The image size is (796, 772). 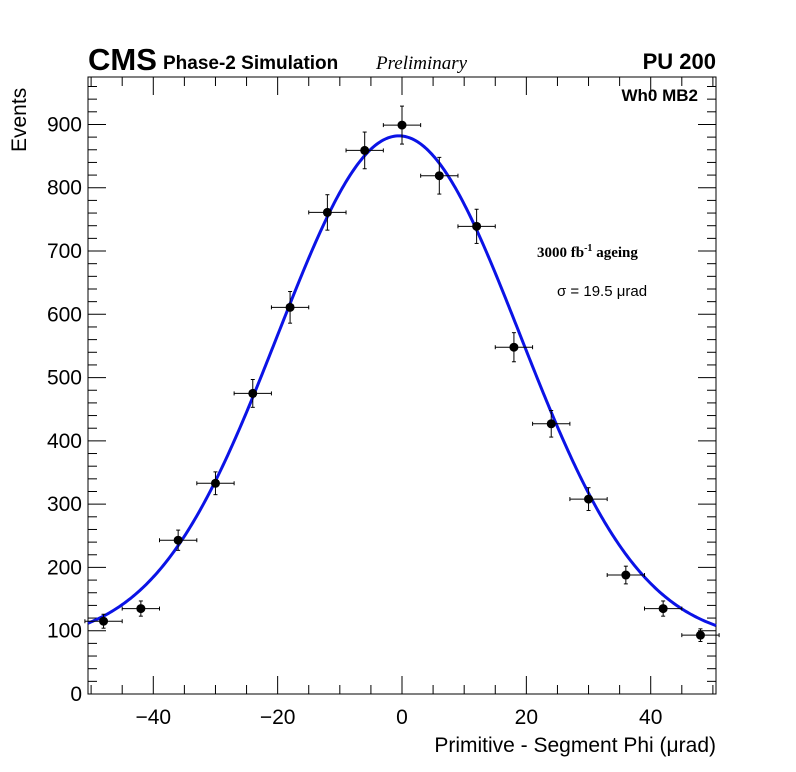 What do you see at coordinates (64, 188) in the screenshot?
I see `y-tick-label: 800` at bounding box center [64, 188].